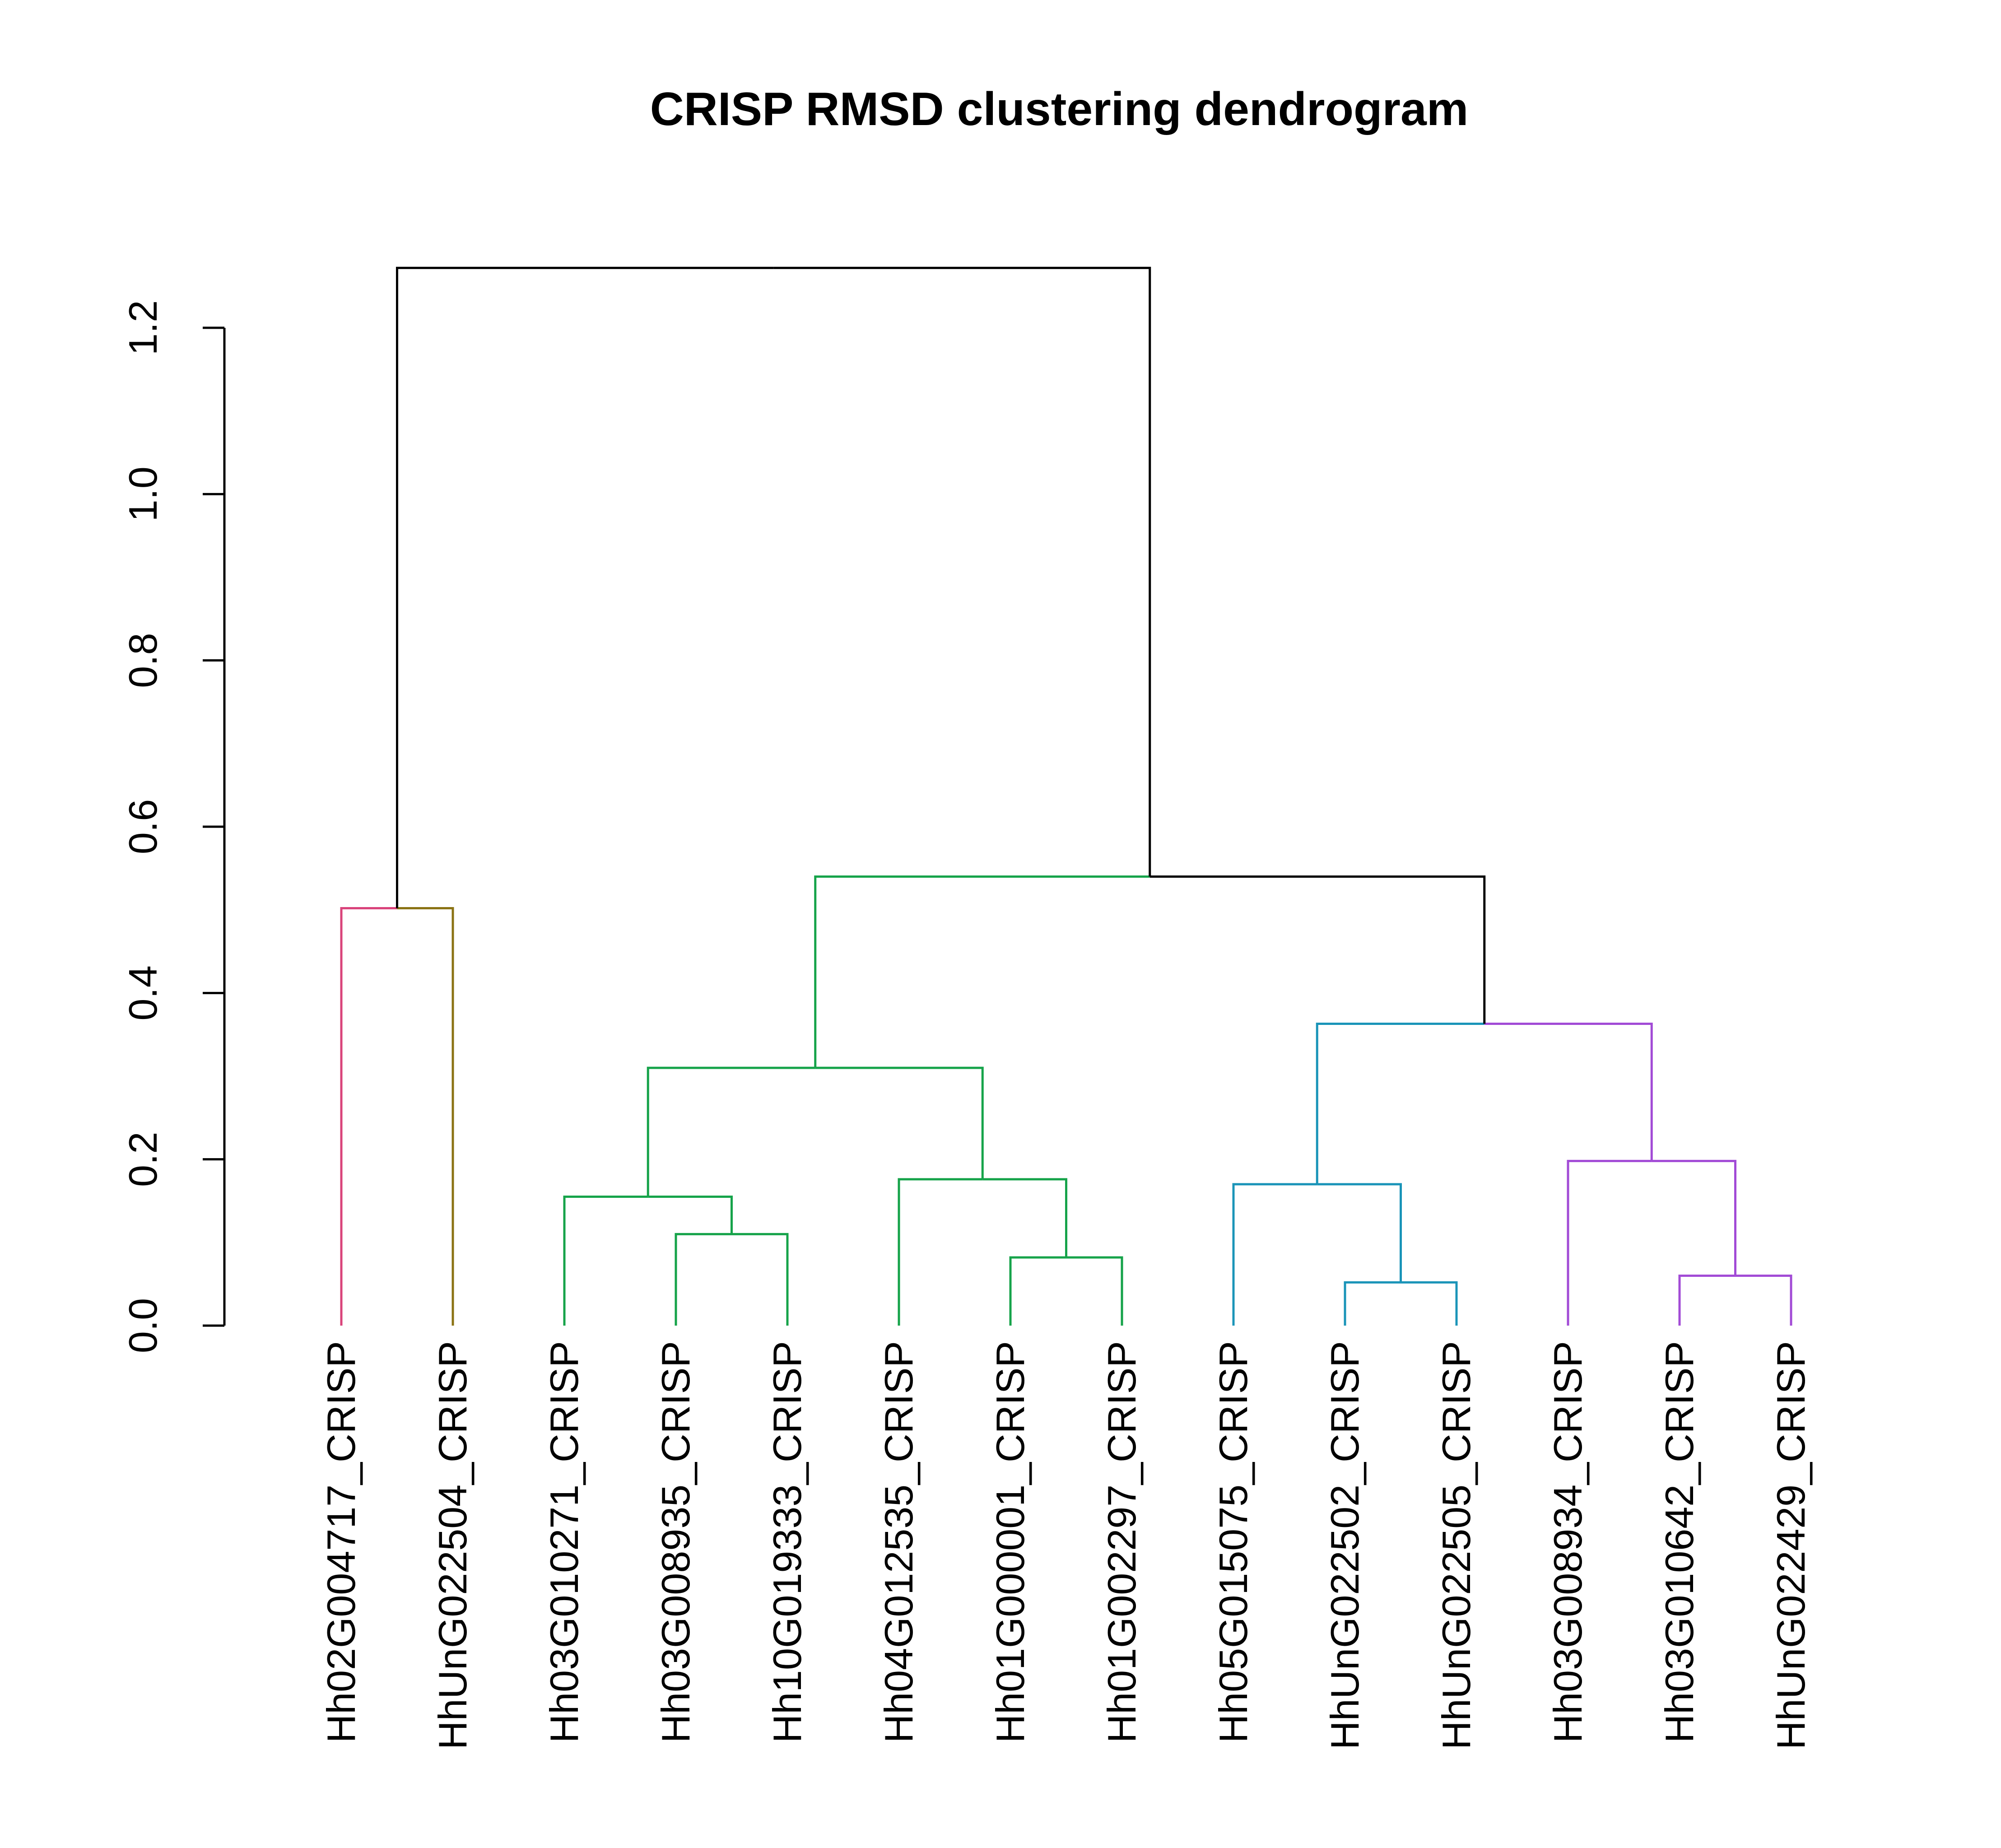 The image size is (2001, 1848). I want to click on y-axis: 0.0 0.2 0.4 0.6 0.8 1.0 1.2, so click(173, 827).